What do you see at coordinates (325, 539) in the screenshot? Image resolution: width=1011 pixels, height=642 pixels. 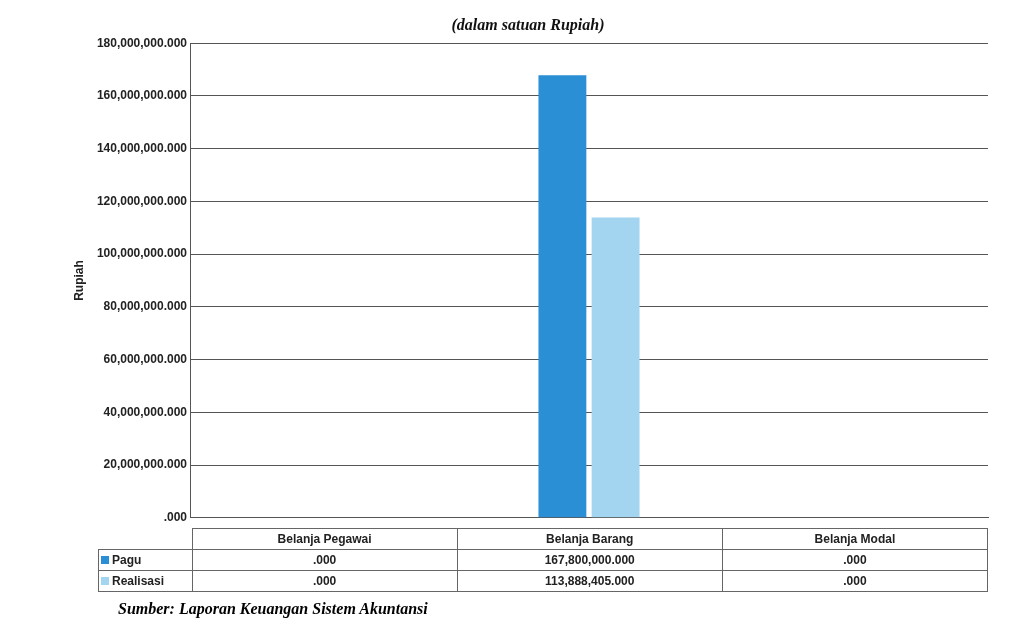 I see `x-tick-label: Belanja Pegawai` at bounding box center [325, 539].